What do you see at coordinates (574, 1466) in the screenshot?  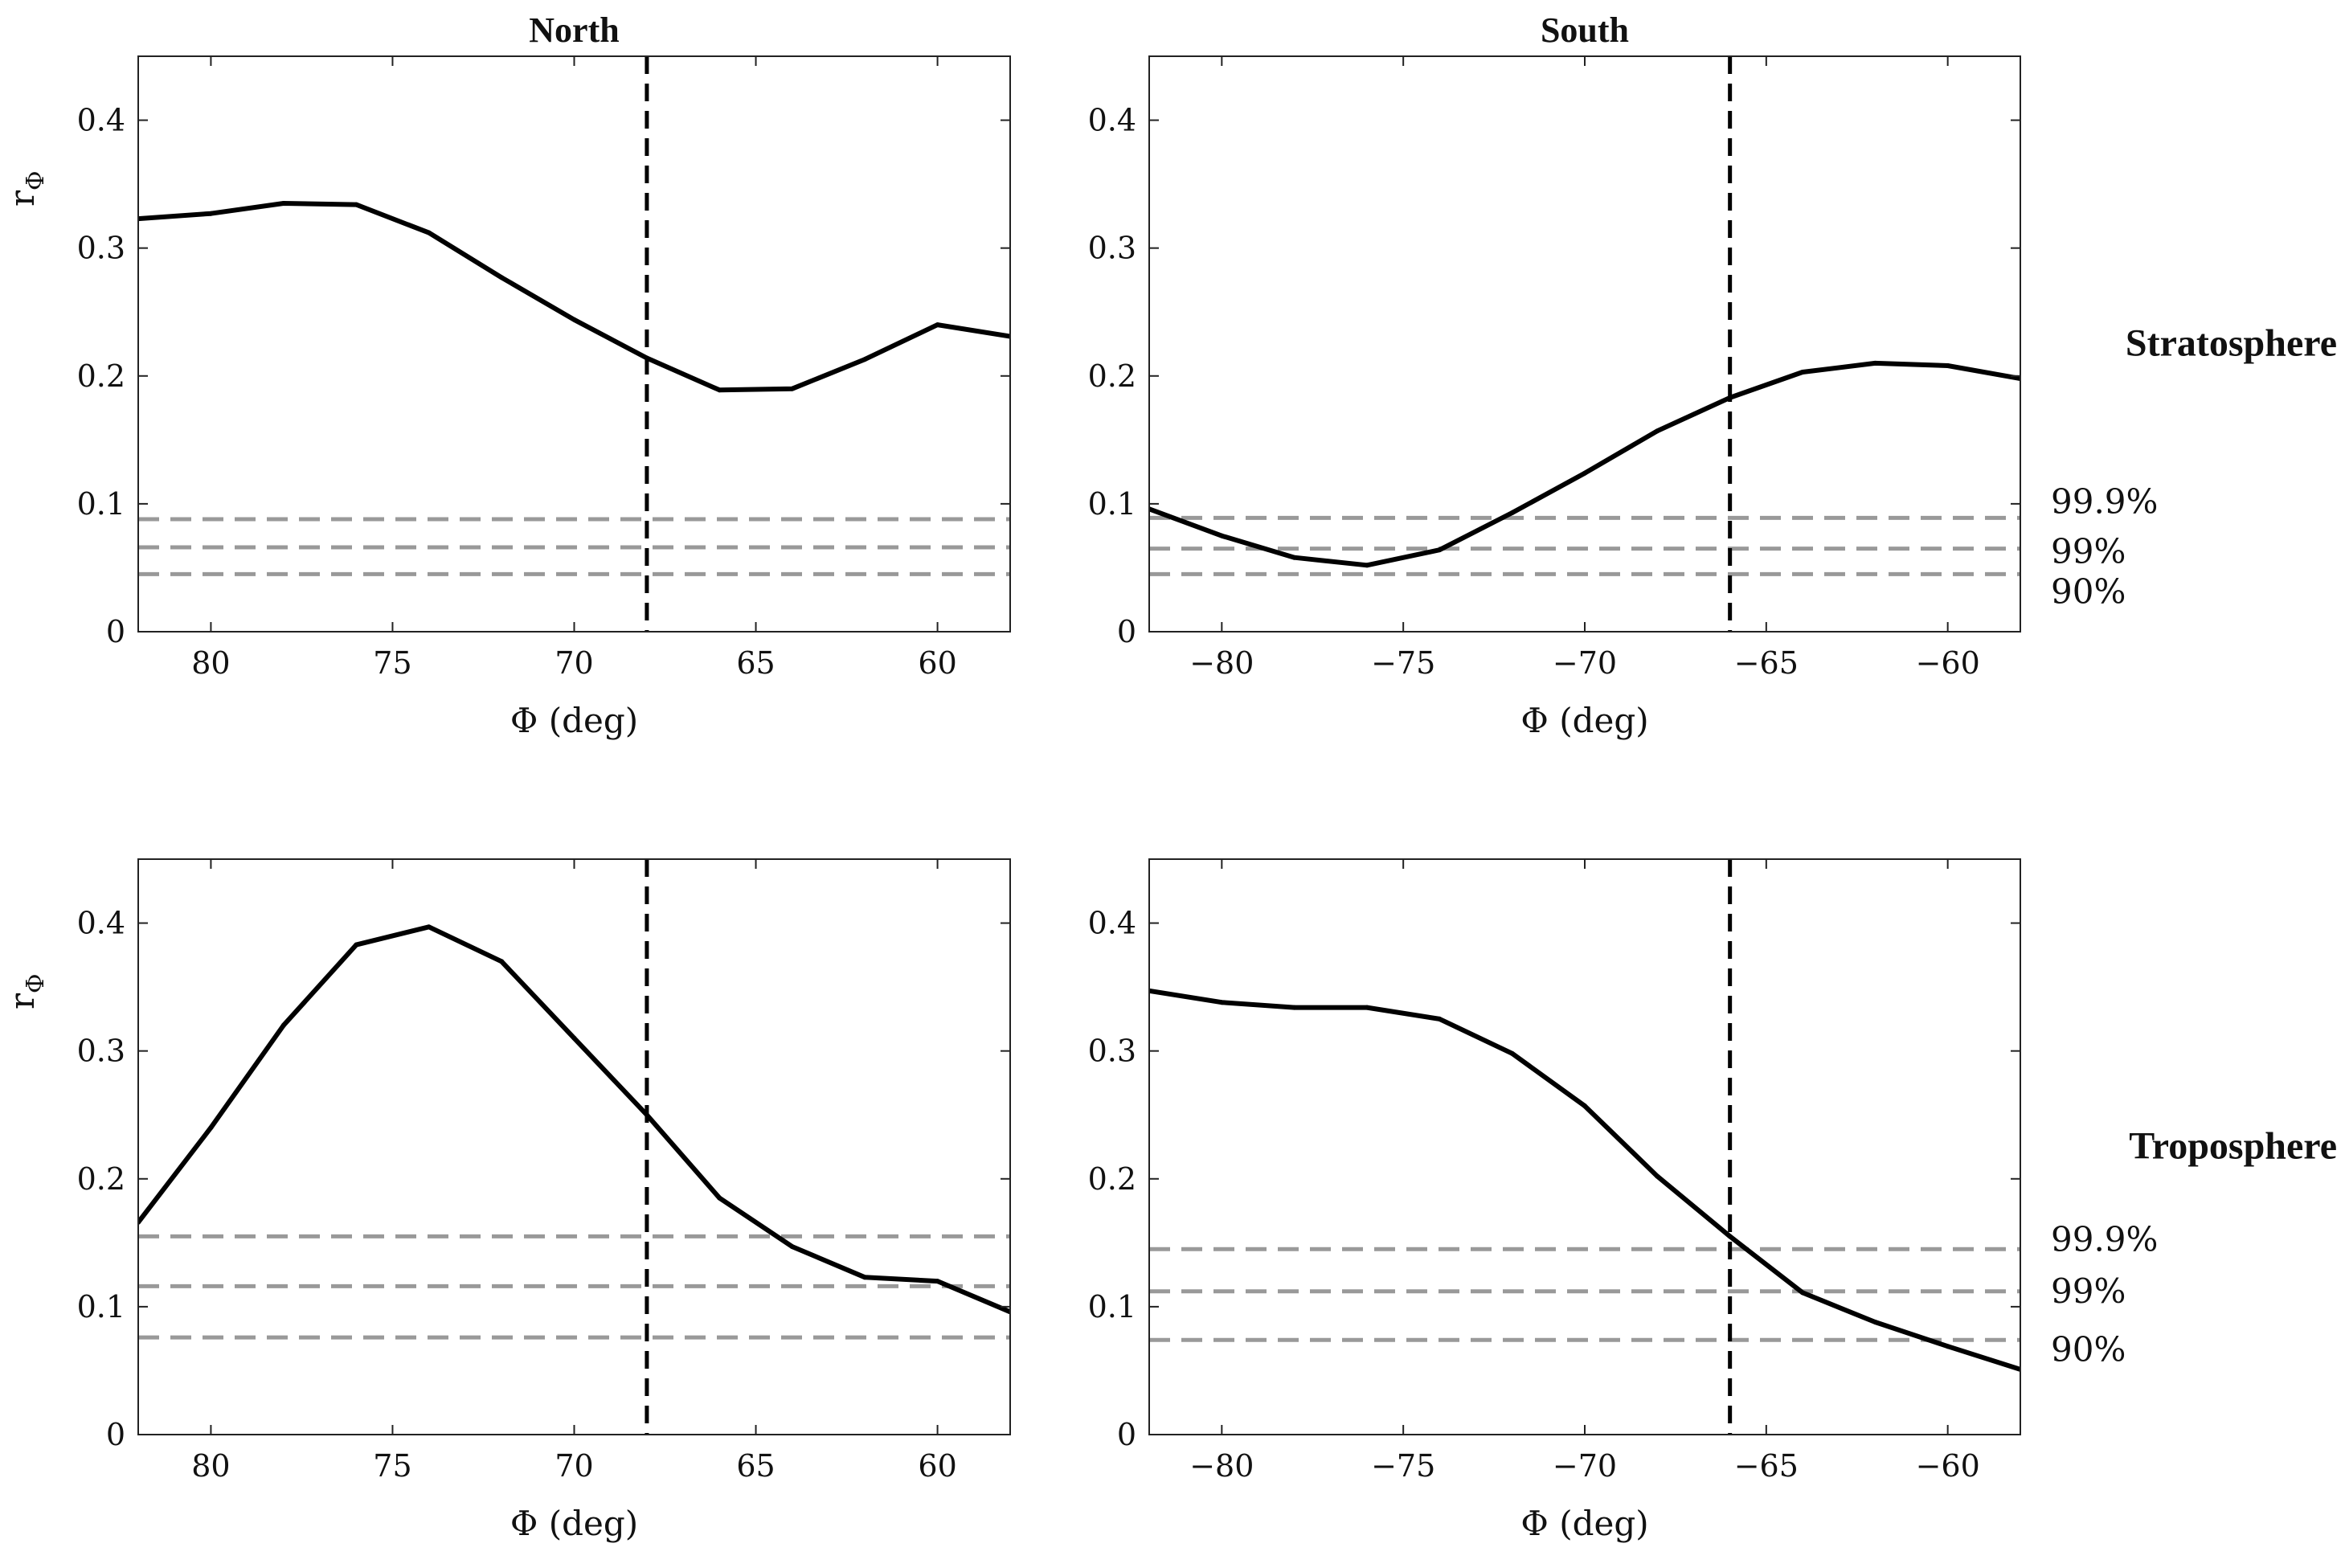 I see `x-tick-label: 70` at bounding box center [574, 1466].